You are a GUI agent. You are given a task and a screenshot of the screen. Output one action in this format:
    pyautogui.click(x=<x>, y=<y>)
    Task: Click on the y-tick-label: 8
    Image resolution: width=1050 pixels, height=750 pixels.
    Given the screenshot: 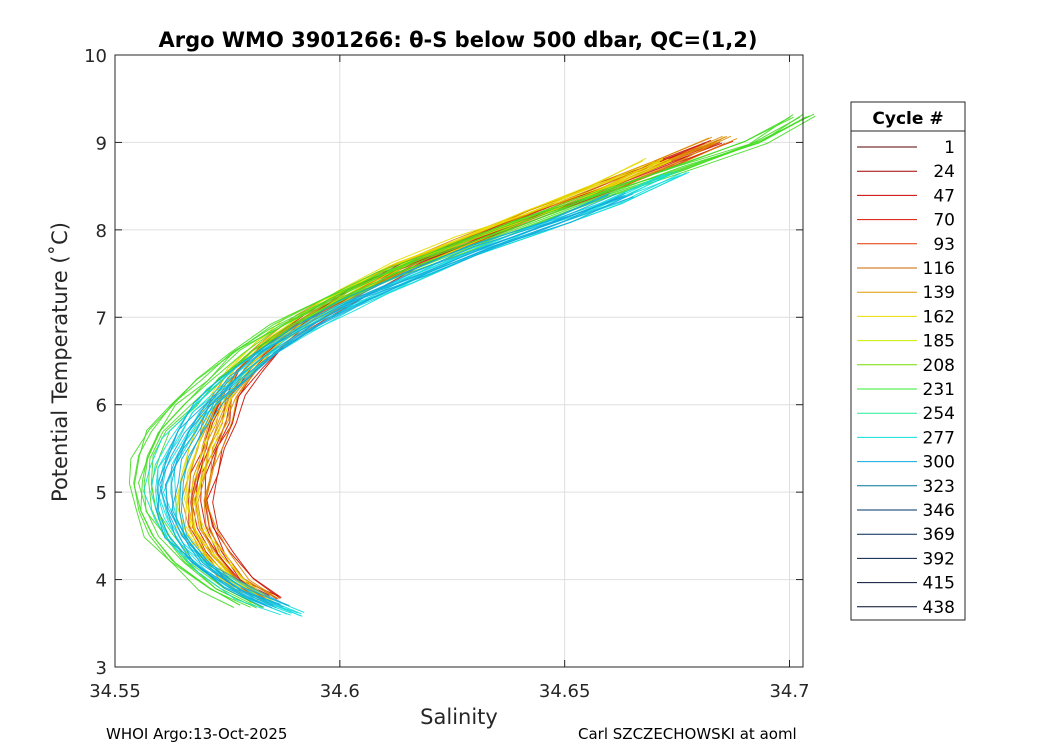 What is the action you would take?
    pyautogui.click(x=101, y=231)
    